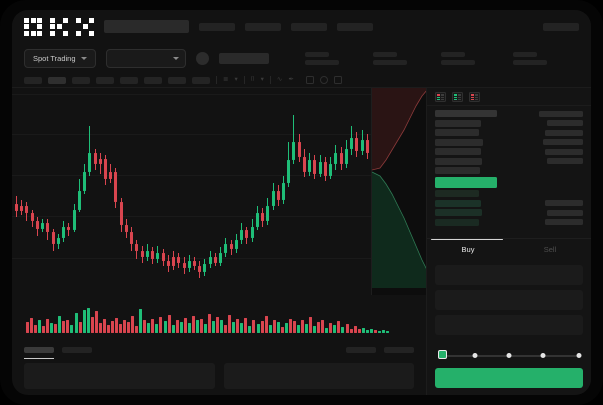 This screenshot has height=405, width=603. I want to click on toolbar-divider, so click(216, 80).